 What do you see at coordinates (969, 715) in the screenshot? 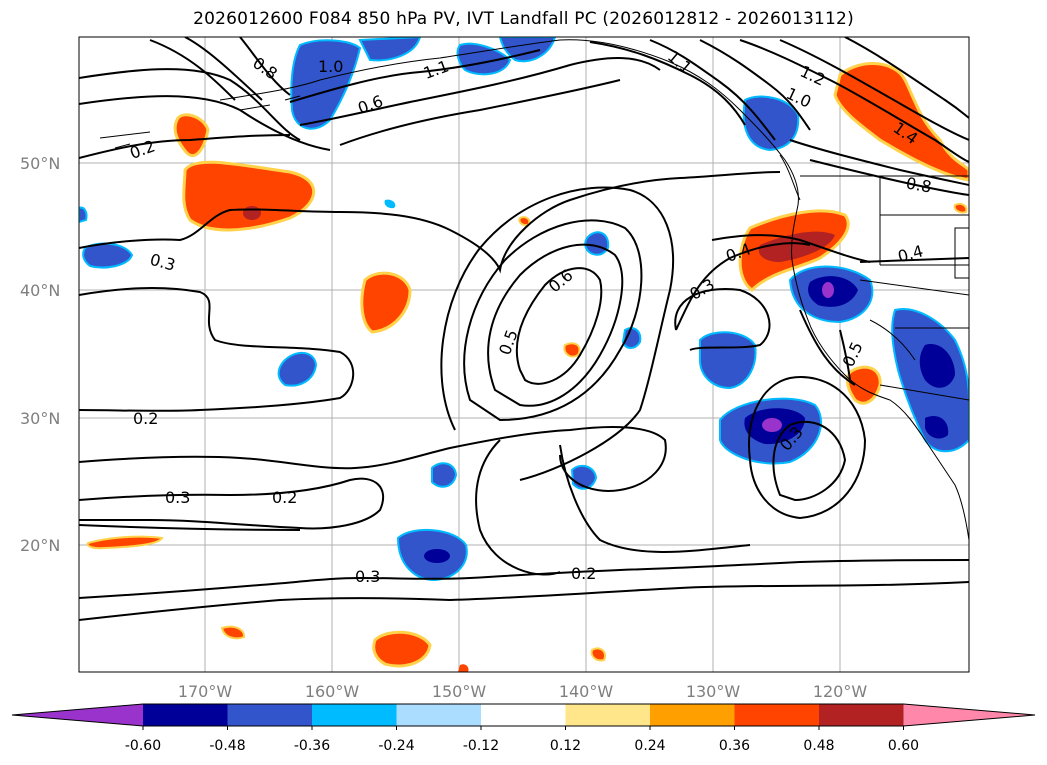
I see `colorbar-extension-high` at bounding box center [969, 715].